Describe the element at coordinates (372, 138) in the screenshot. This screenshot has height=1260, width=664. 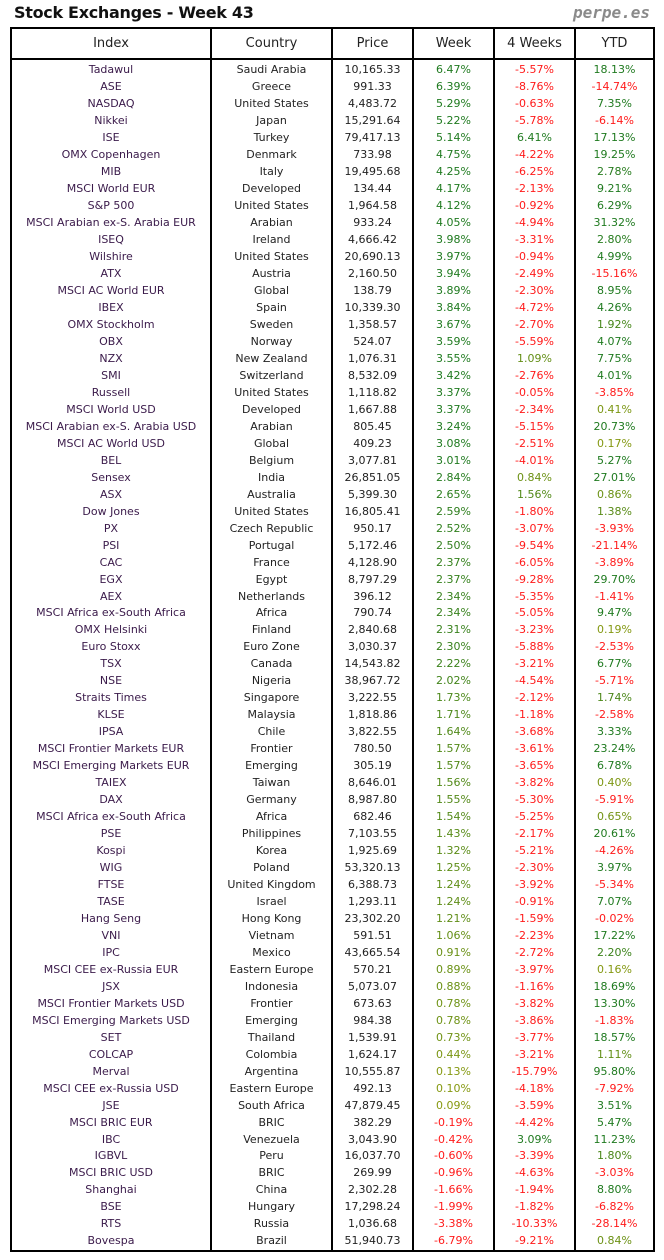
I see `price-cell: 79,417.13` at that location.